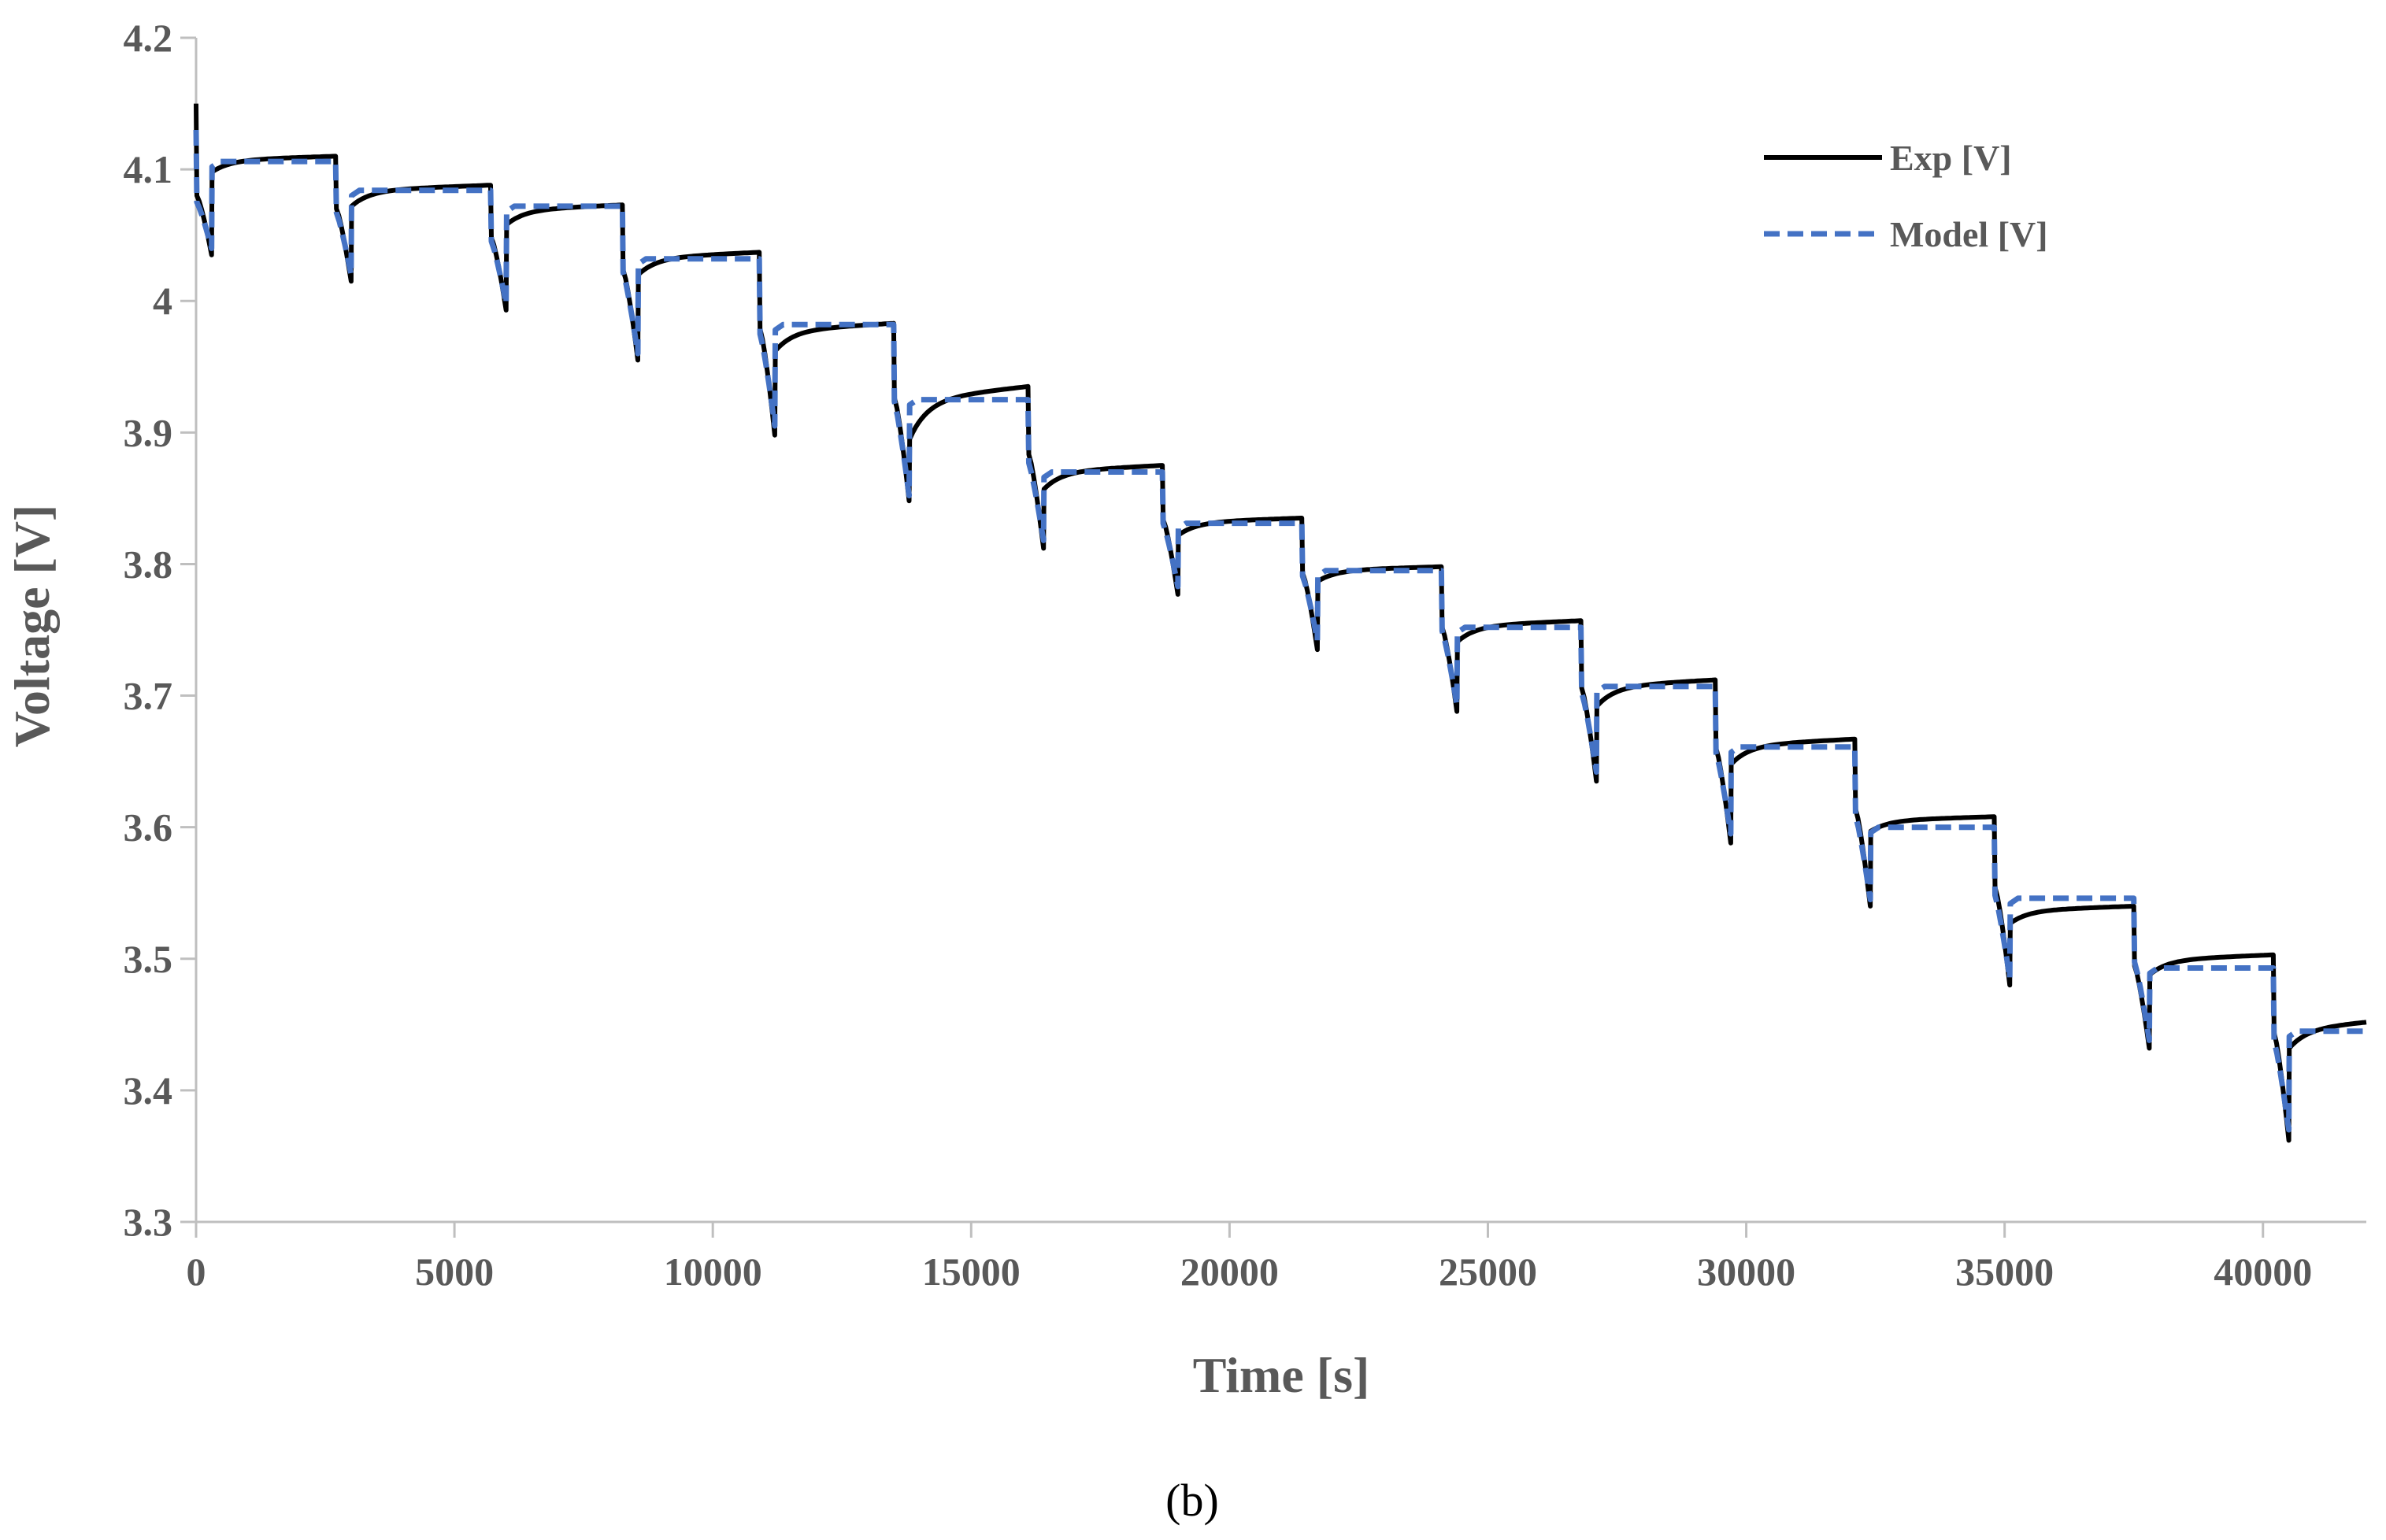 Image resolution: width=2386 pixels, height=1540 pixels. I want to click on y-tick-label: 3.4, so click(148, 1090).